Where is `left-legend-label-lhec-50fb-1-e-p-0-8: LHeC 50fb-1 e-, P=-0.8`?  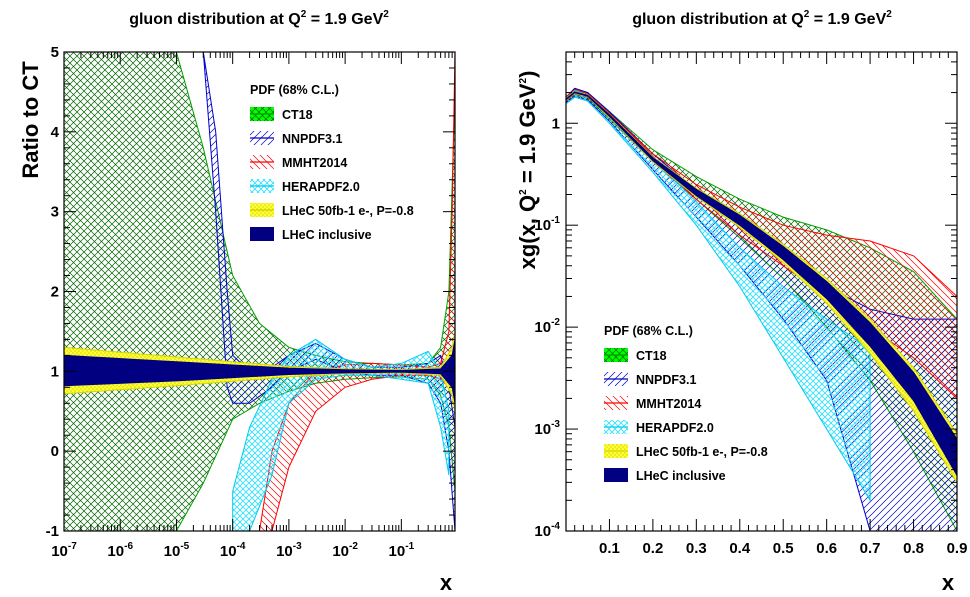
left-legend-label-lhec-50fb-1-e-p-0-8: LHeC 50fb-1 e-, P=-0.8 is located at coordinates (348, 211).